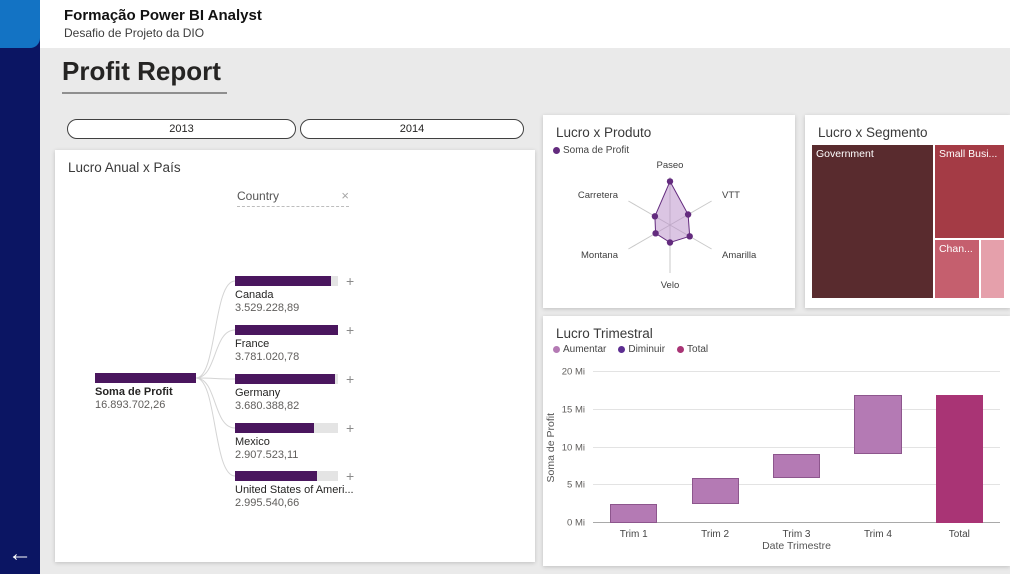 This screenshot has width=1010, height=574. I want to click on radar-chart: Paseo VTT Amarilla Velo Montana Carretera, so click(669, 230).